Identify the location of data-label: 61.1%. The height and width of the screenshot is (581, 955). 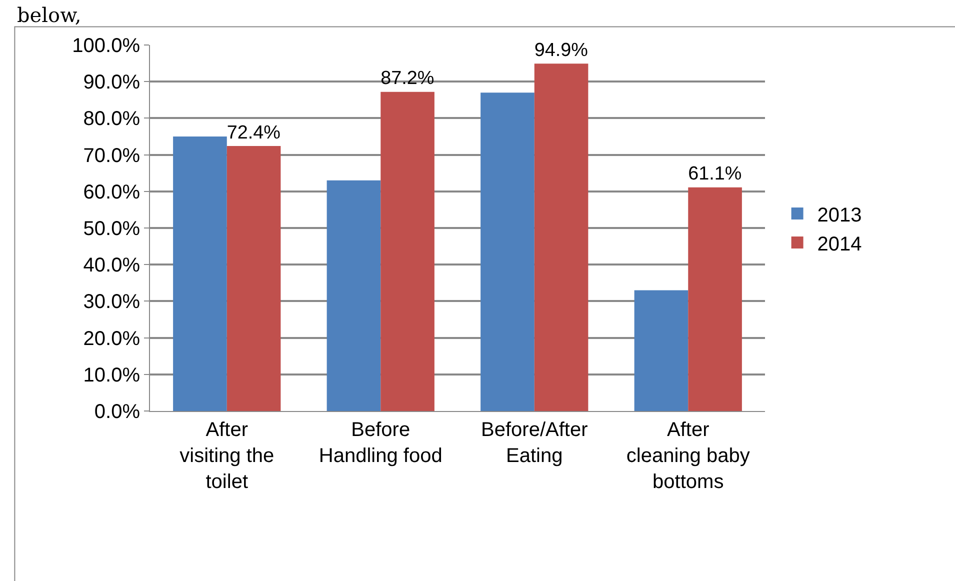
(715, 174).